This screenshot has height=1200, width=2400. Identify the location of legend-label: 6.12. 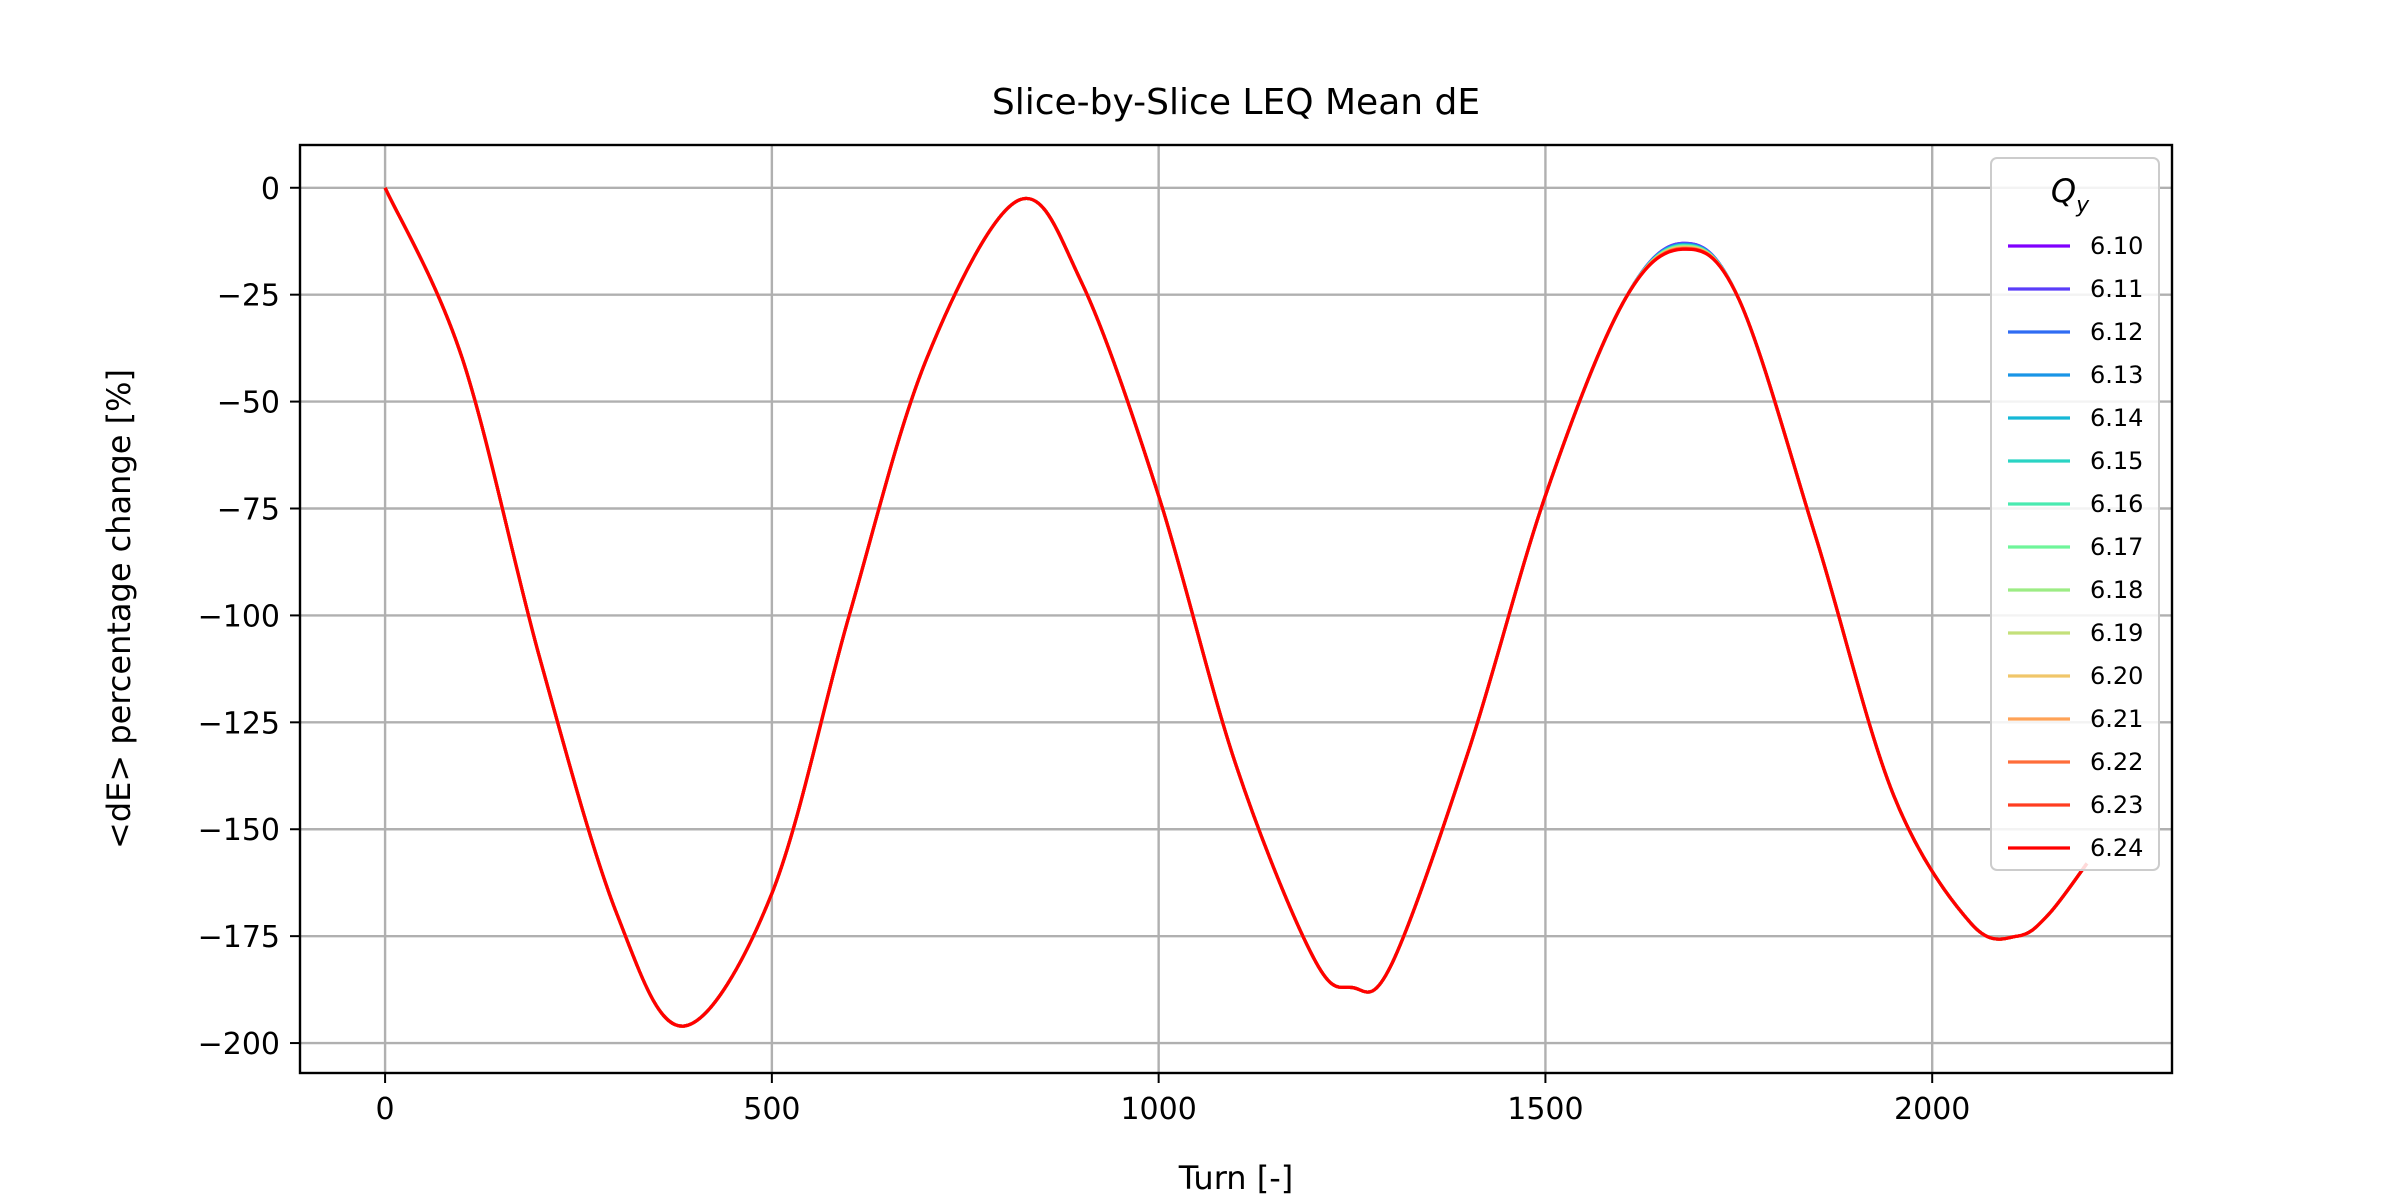
(2116, 332).